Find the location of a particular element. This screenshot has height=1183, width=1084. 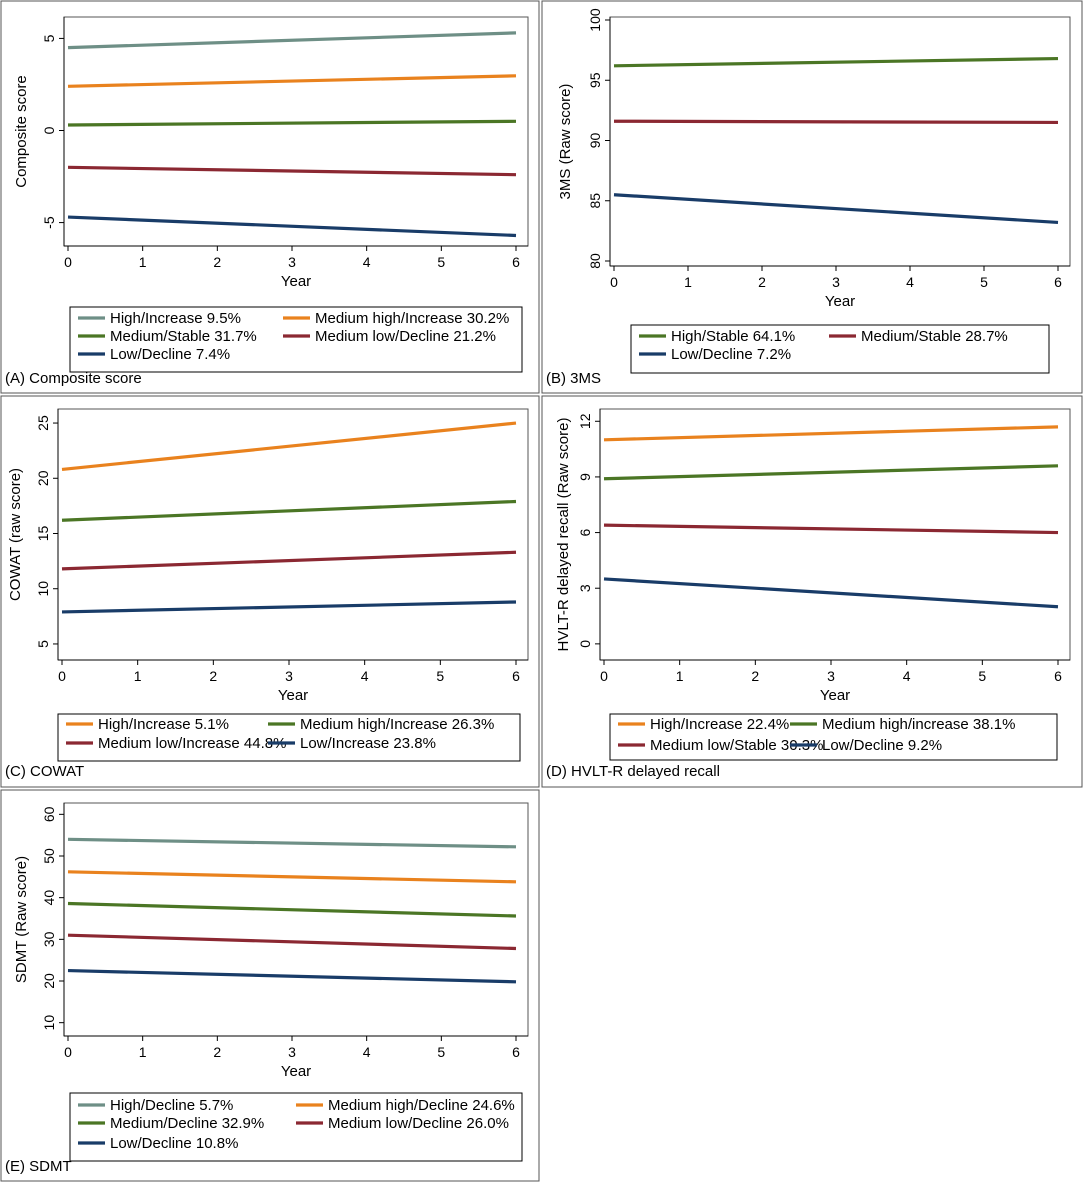

panel-b-x-tick-label: 4 is located at coordinates (910, 282).